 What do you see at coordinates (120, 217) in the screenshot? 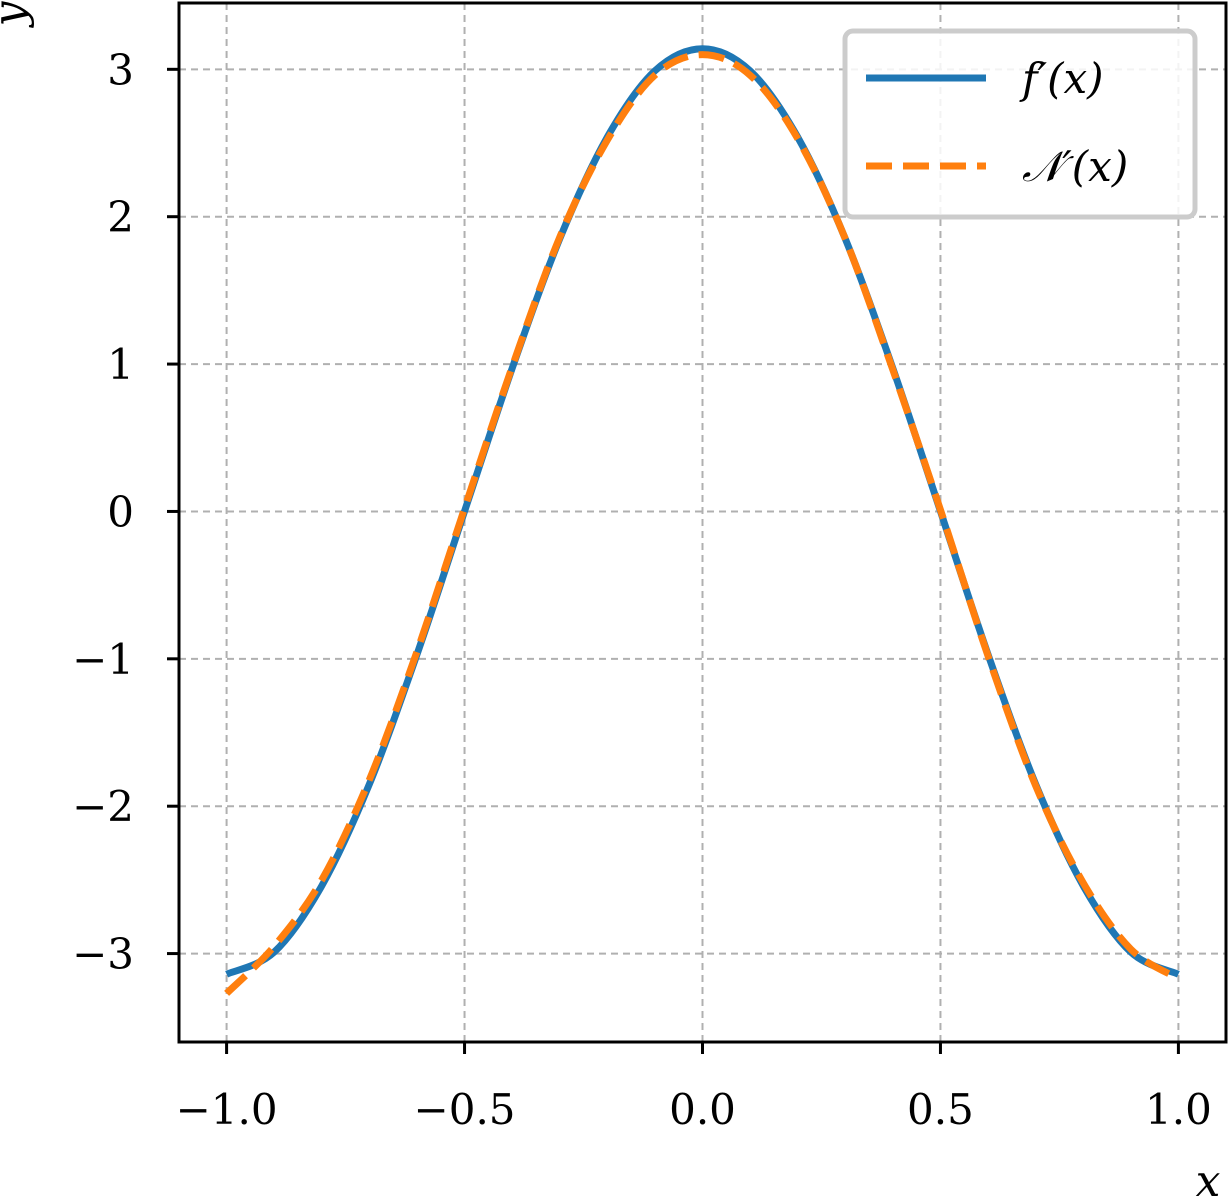
I see `y-tick-label: 2` at bounding box center [120, 217].